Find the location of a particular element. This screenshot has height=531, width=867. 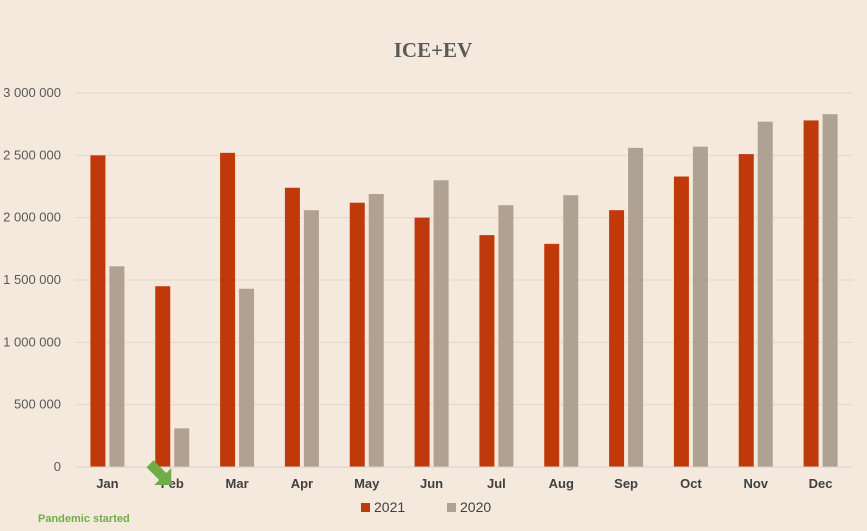

y-tick-label: 2 500 000 is located at coordinates (32, 154).